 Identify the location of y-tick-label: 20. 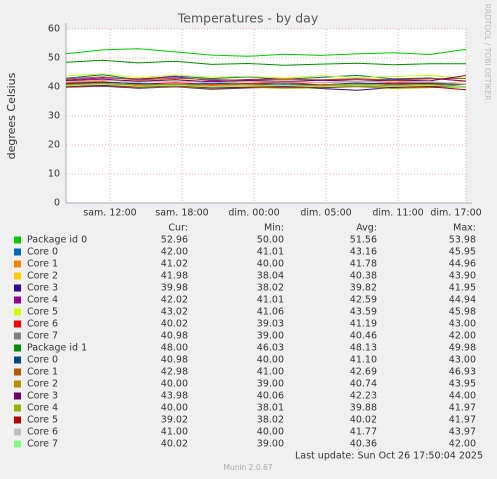
(54, 145).